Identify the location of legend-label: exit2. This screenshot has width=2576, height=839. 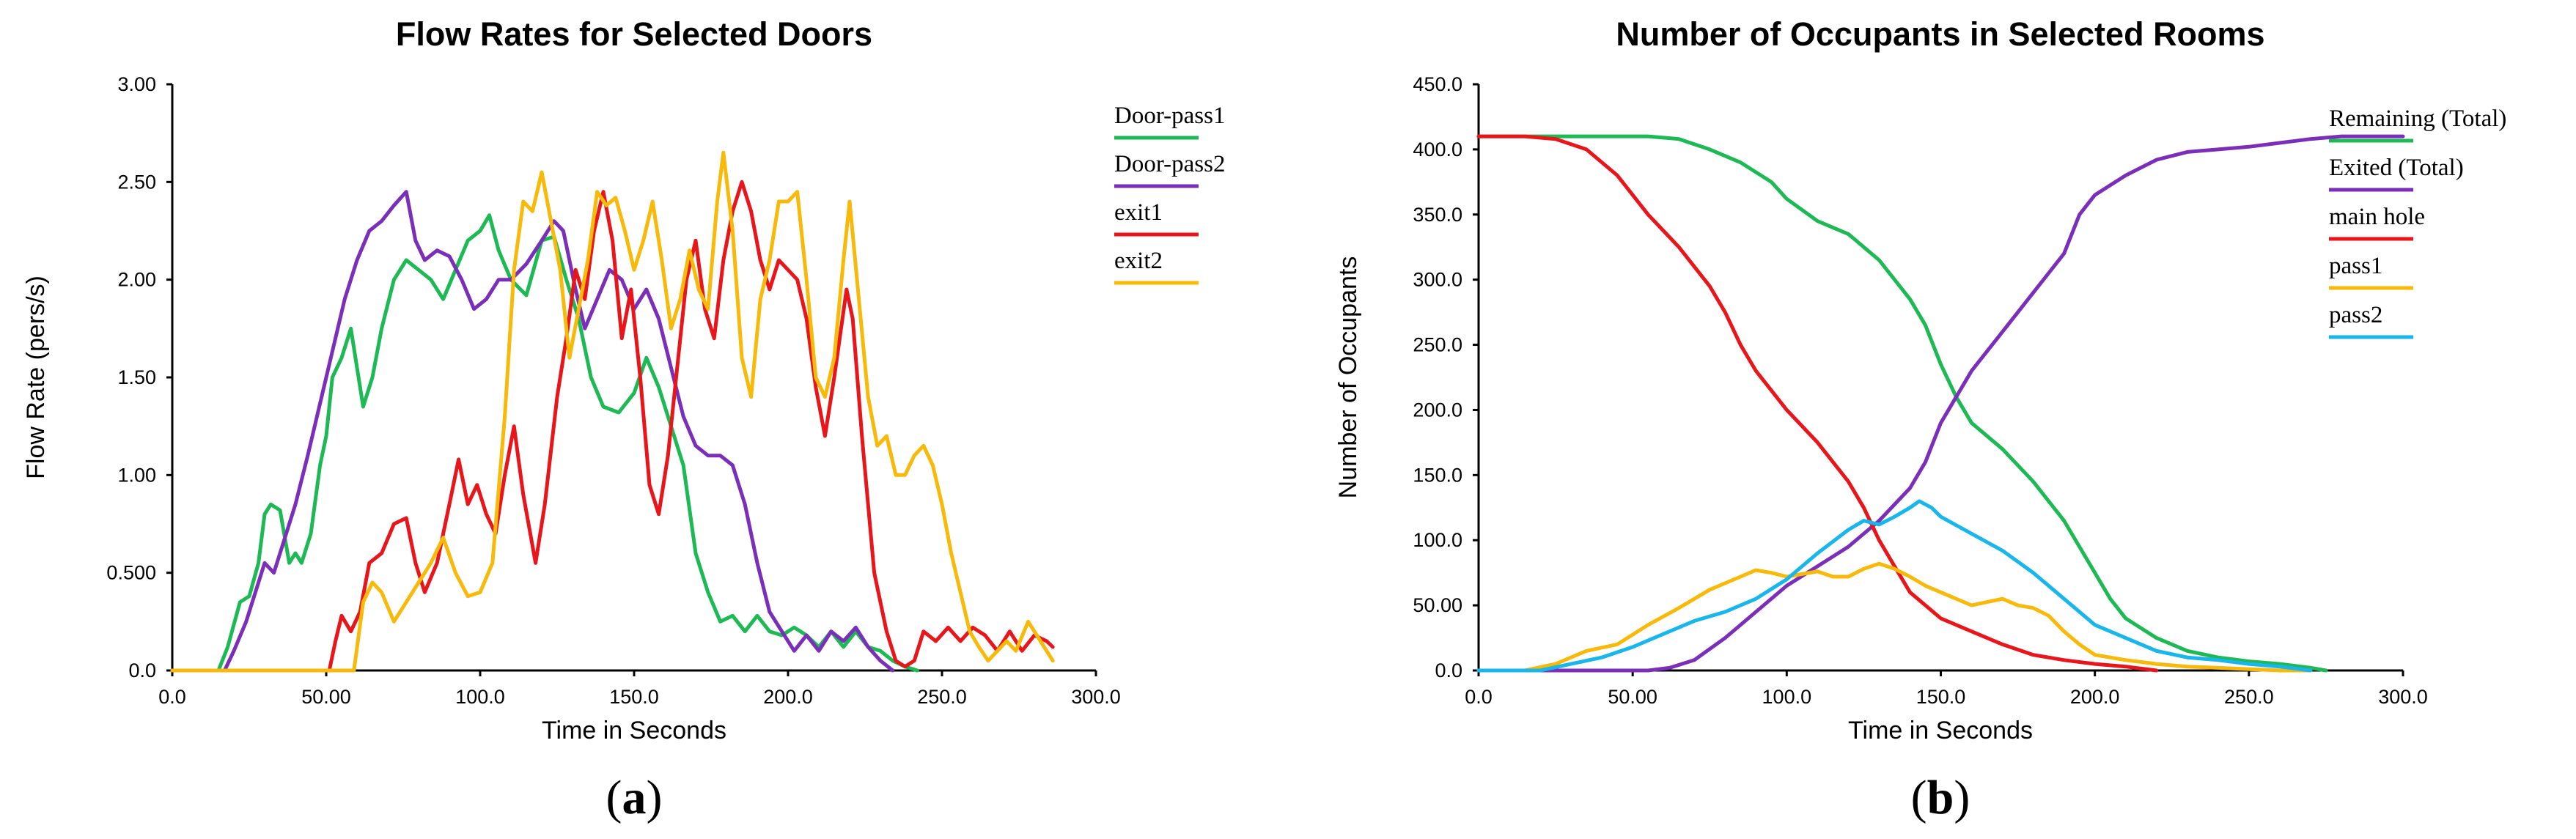
(1138, 261).